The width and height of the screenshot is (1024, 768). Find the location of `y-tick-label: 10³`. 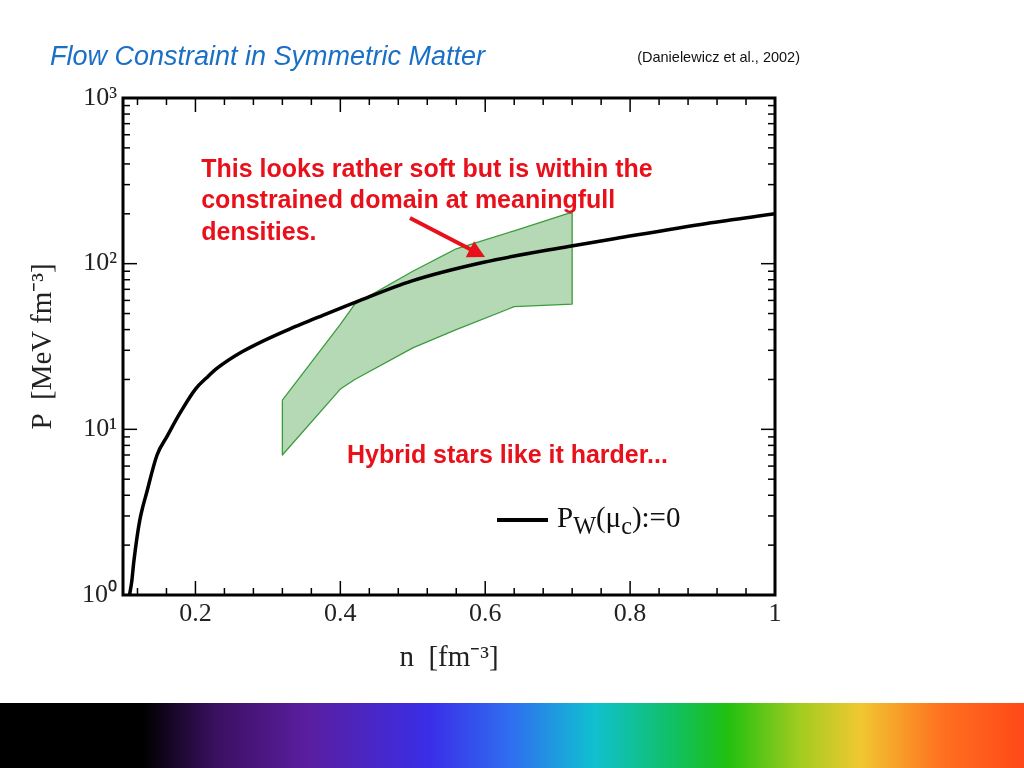

y-tick-label: 10³ is located at coordinates (100, 96).